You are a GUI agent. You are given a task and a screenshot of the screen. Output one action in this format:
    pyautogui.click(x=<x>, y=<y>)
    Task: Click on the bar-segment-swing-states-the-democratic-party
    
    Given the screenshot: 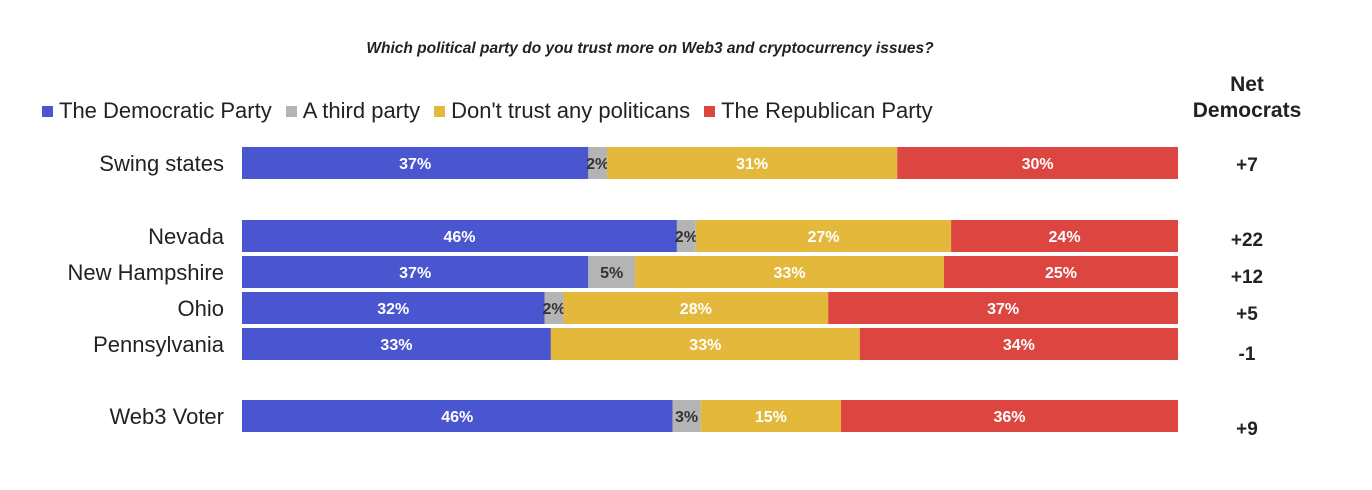 What is the action you would take?
    pyautogui.click(x=415, y=163)
    